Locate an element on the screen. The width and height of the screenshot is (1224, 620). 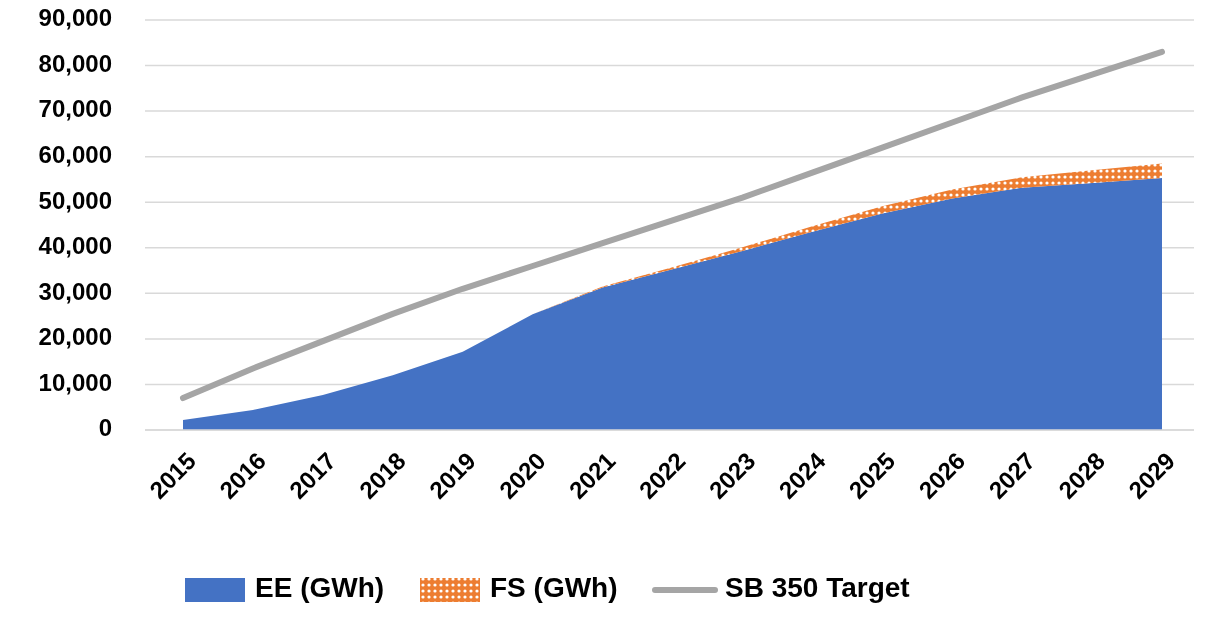
y-tick-label: 20,000 is located at coordinates (75, 337).